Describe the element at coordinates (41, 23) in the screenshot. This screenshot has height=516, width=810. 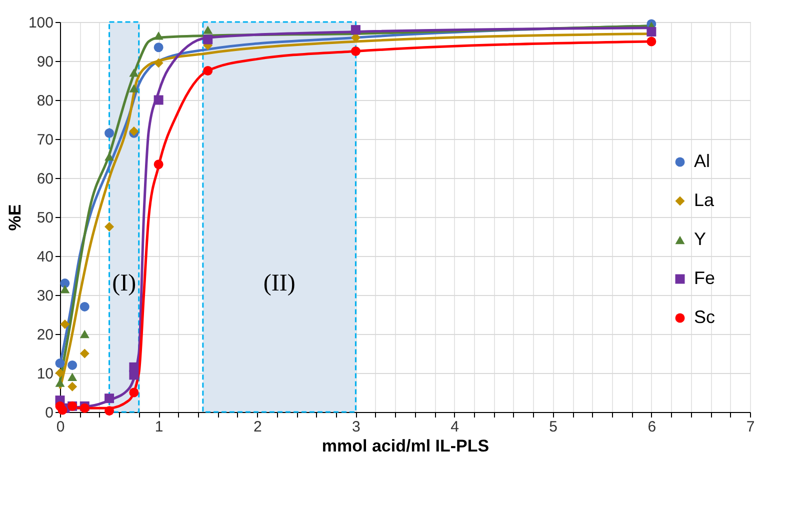
I see `y-tick-label: 100` at that location.